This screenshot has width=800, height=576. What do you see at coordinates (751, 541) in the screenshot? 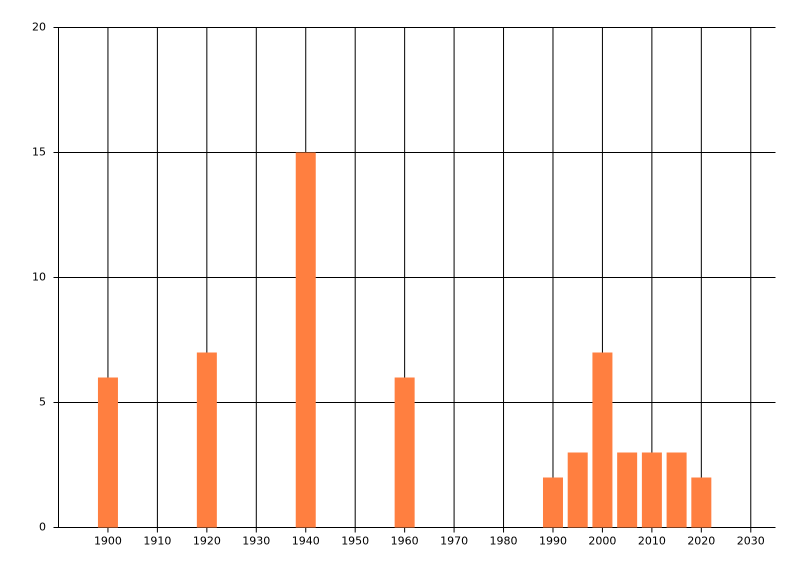
I see `x-tick-label: 2030` at bounding box center [751, 541].